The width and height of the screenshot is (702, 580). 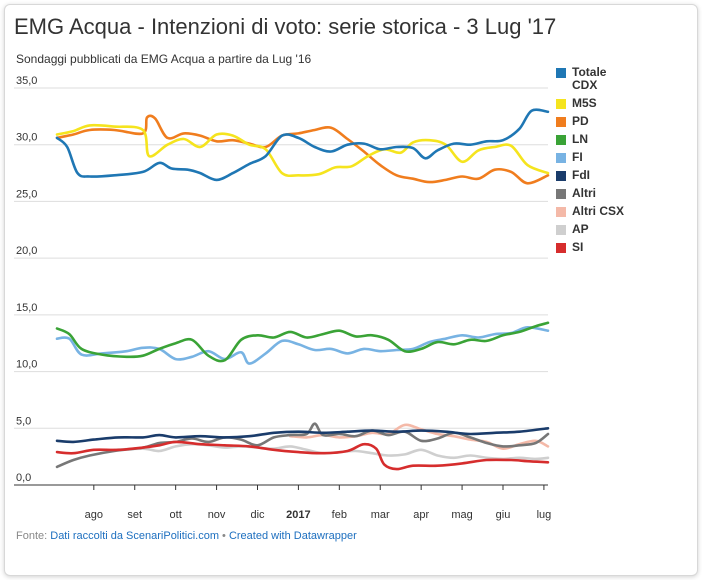 I want to click on source-prefix: Fonte:, so click(x=33, y=536).